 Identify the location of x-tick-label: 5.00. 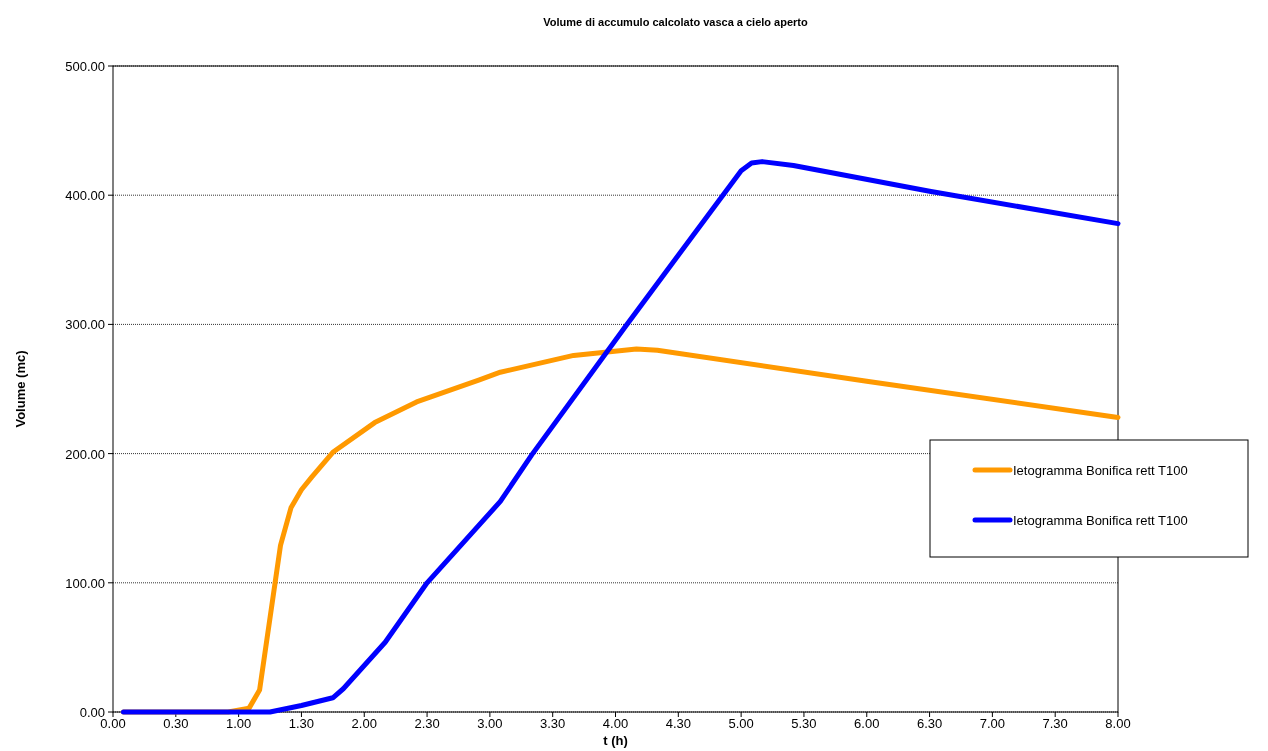
(741, 723).